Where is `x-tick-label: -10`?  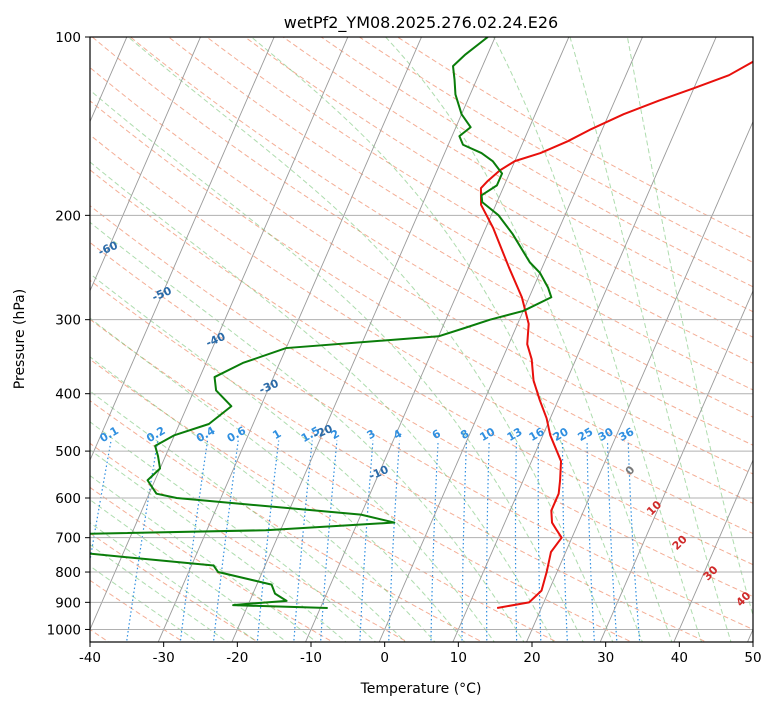
x-tick-label: -10 is located at coordinates (311, 658).